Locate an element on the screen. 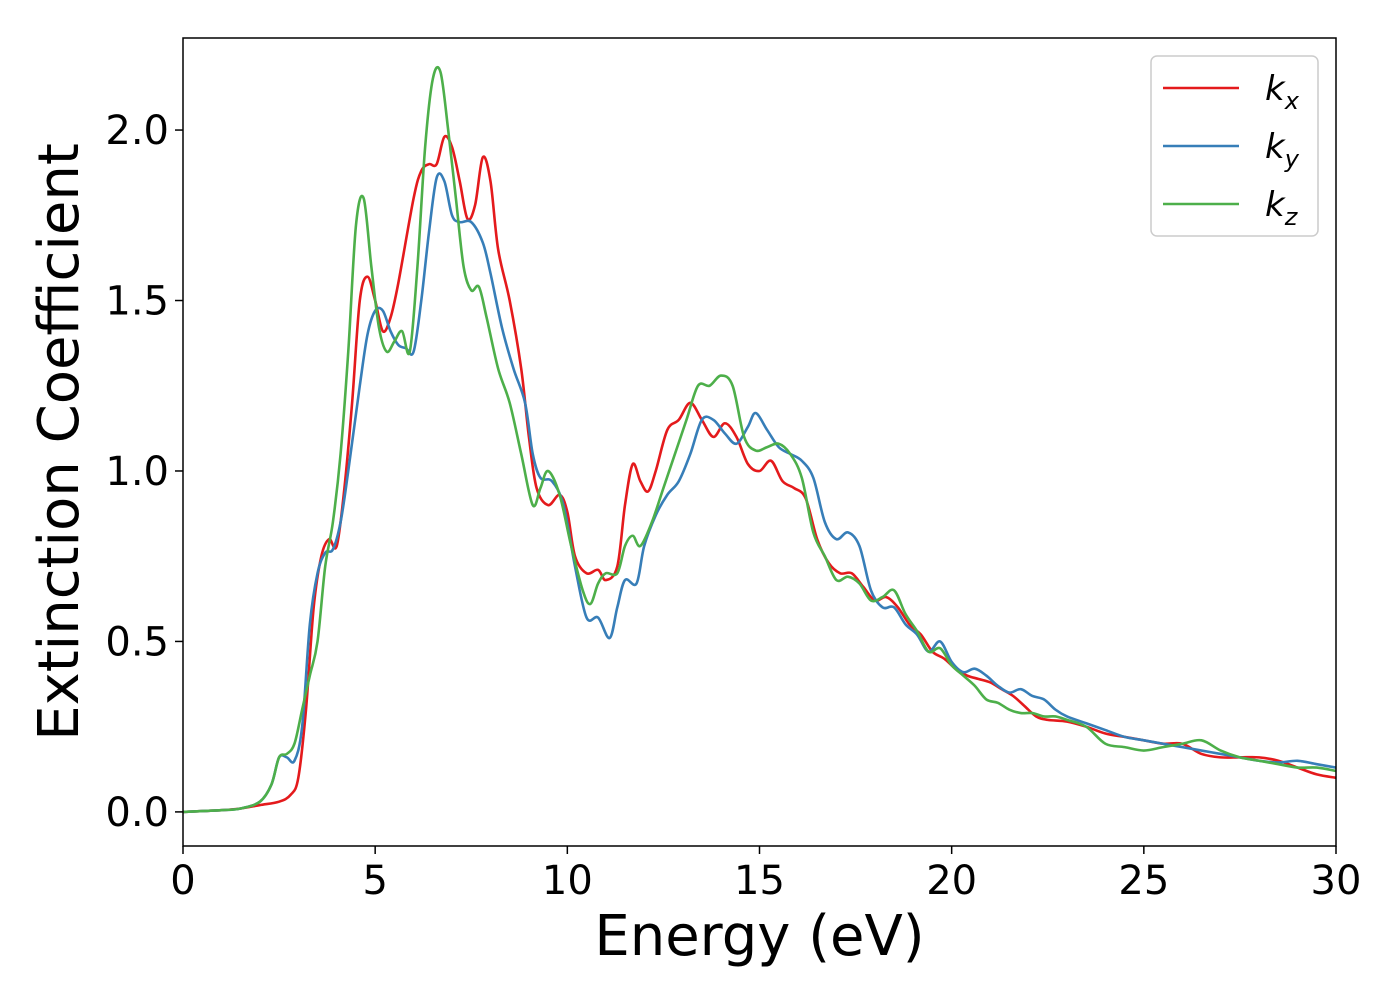 This screenshot has height=1000, width=1400. x-tick-label: 20 is located at coordinates (951, 881).